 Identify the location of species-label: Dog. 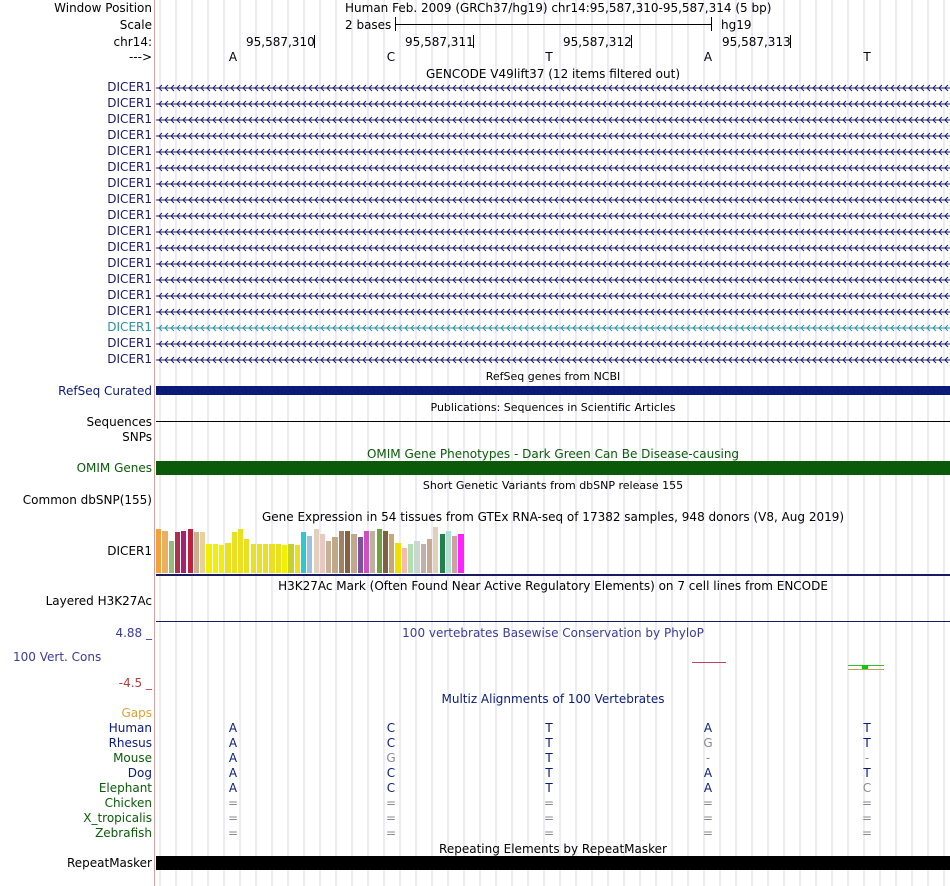
(139, 773).